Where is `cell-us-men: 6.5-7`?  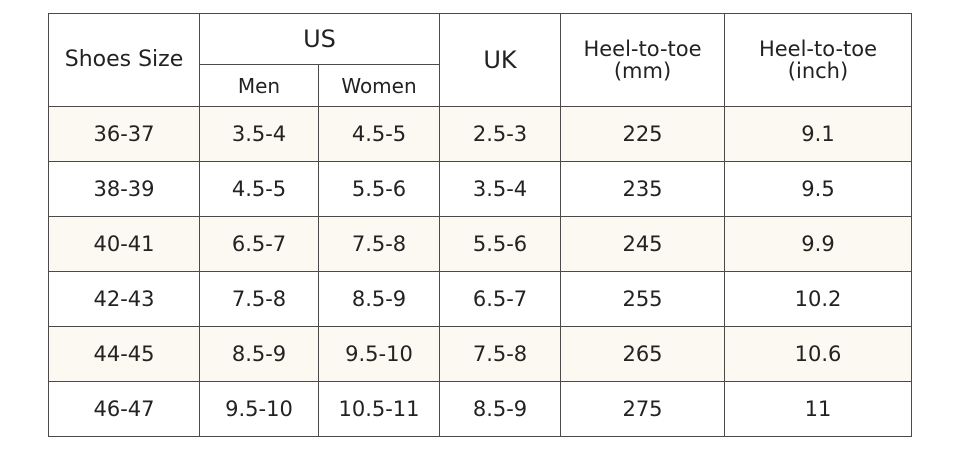 cell-us-men: 6.5-7 is located at coordinates (259, 244).